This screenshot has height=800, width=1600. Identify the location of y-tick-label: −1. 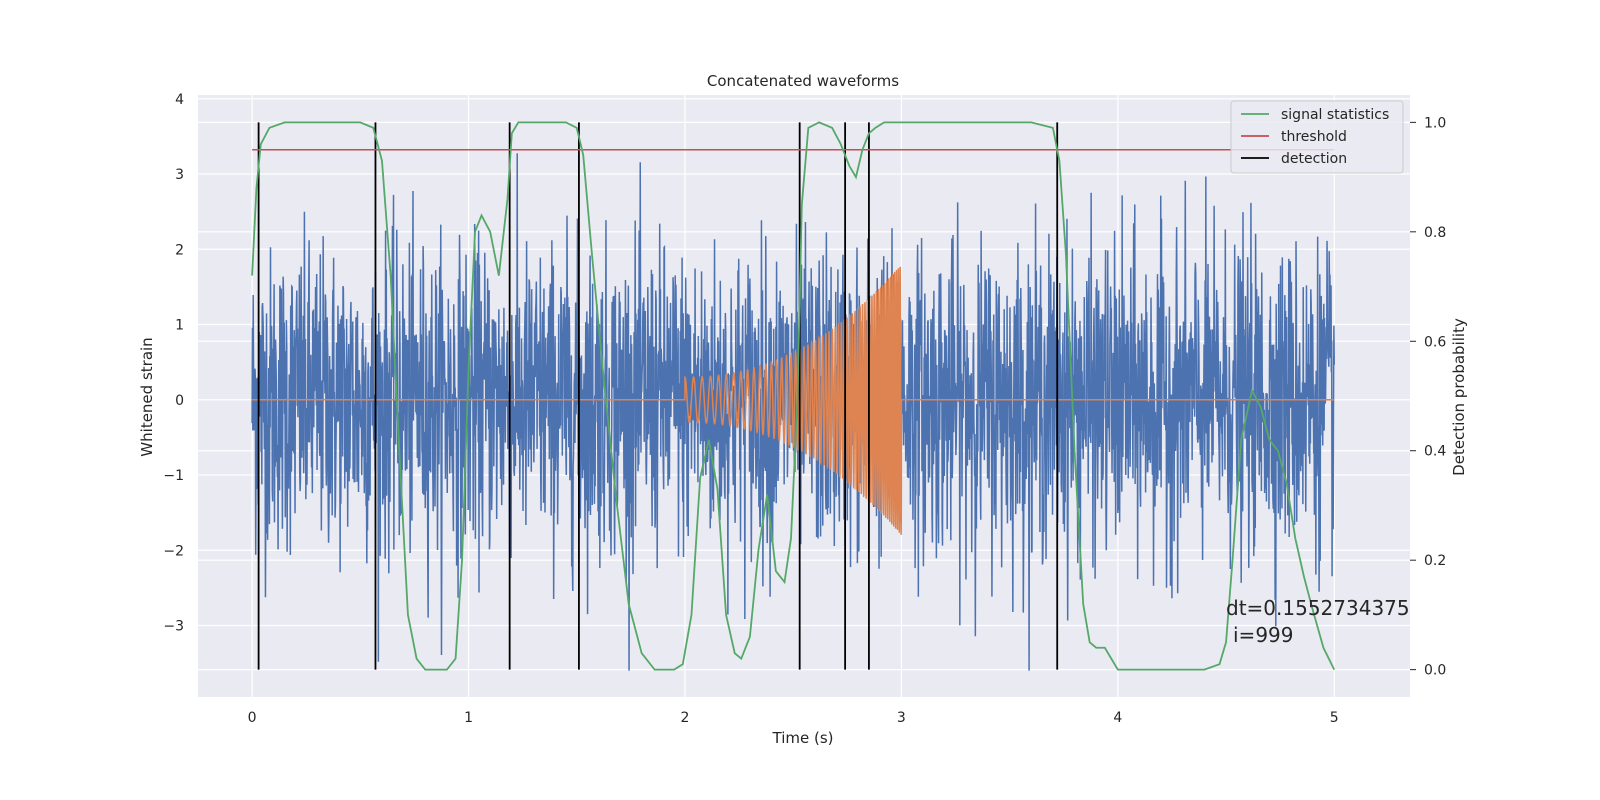
(173, 476).